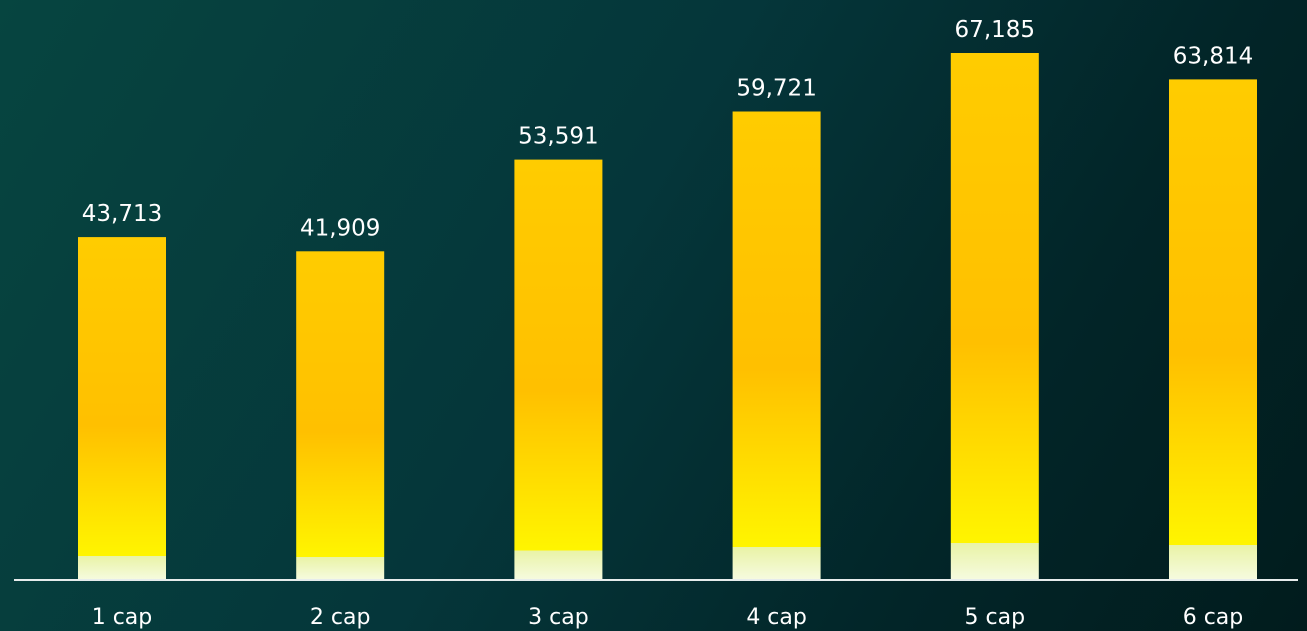 The height and width of the screenshot is (631, 1307). I want to click on data-label-5: 67,185, so click(995, 30).